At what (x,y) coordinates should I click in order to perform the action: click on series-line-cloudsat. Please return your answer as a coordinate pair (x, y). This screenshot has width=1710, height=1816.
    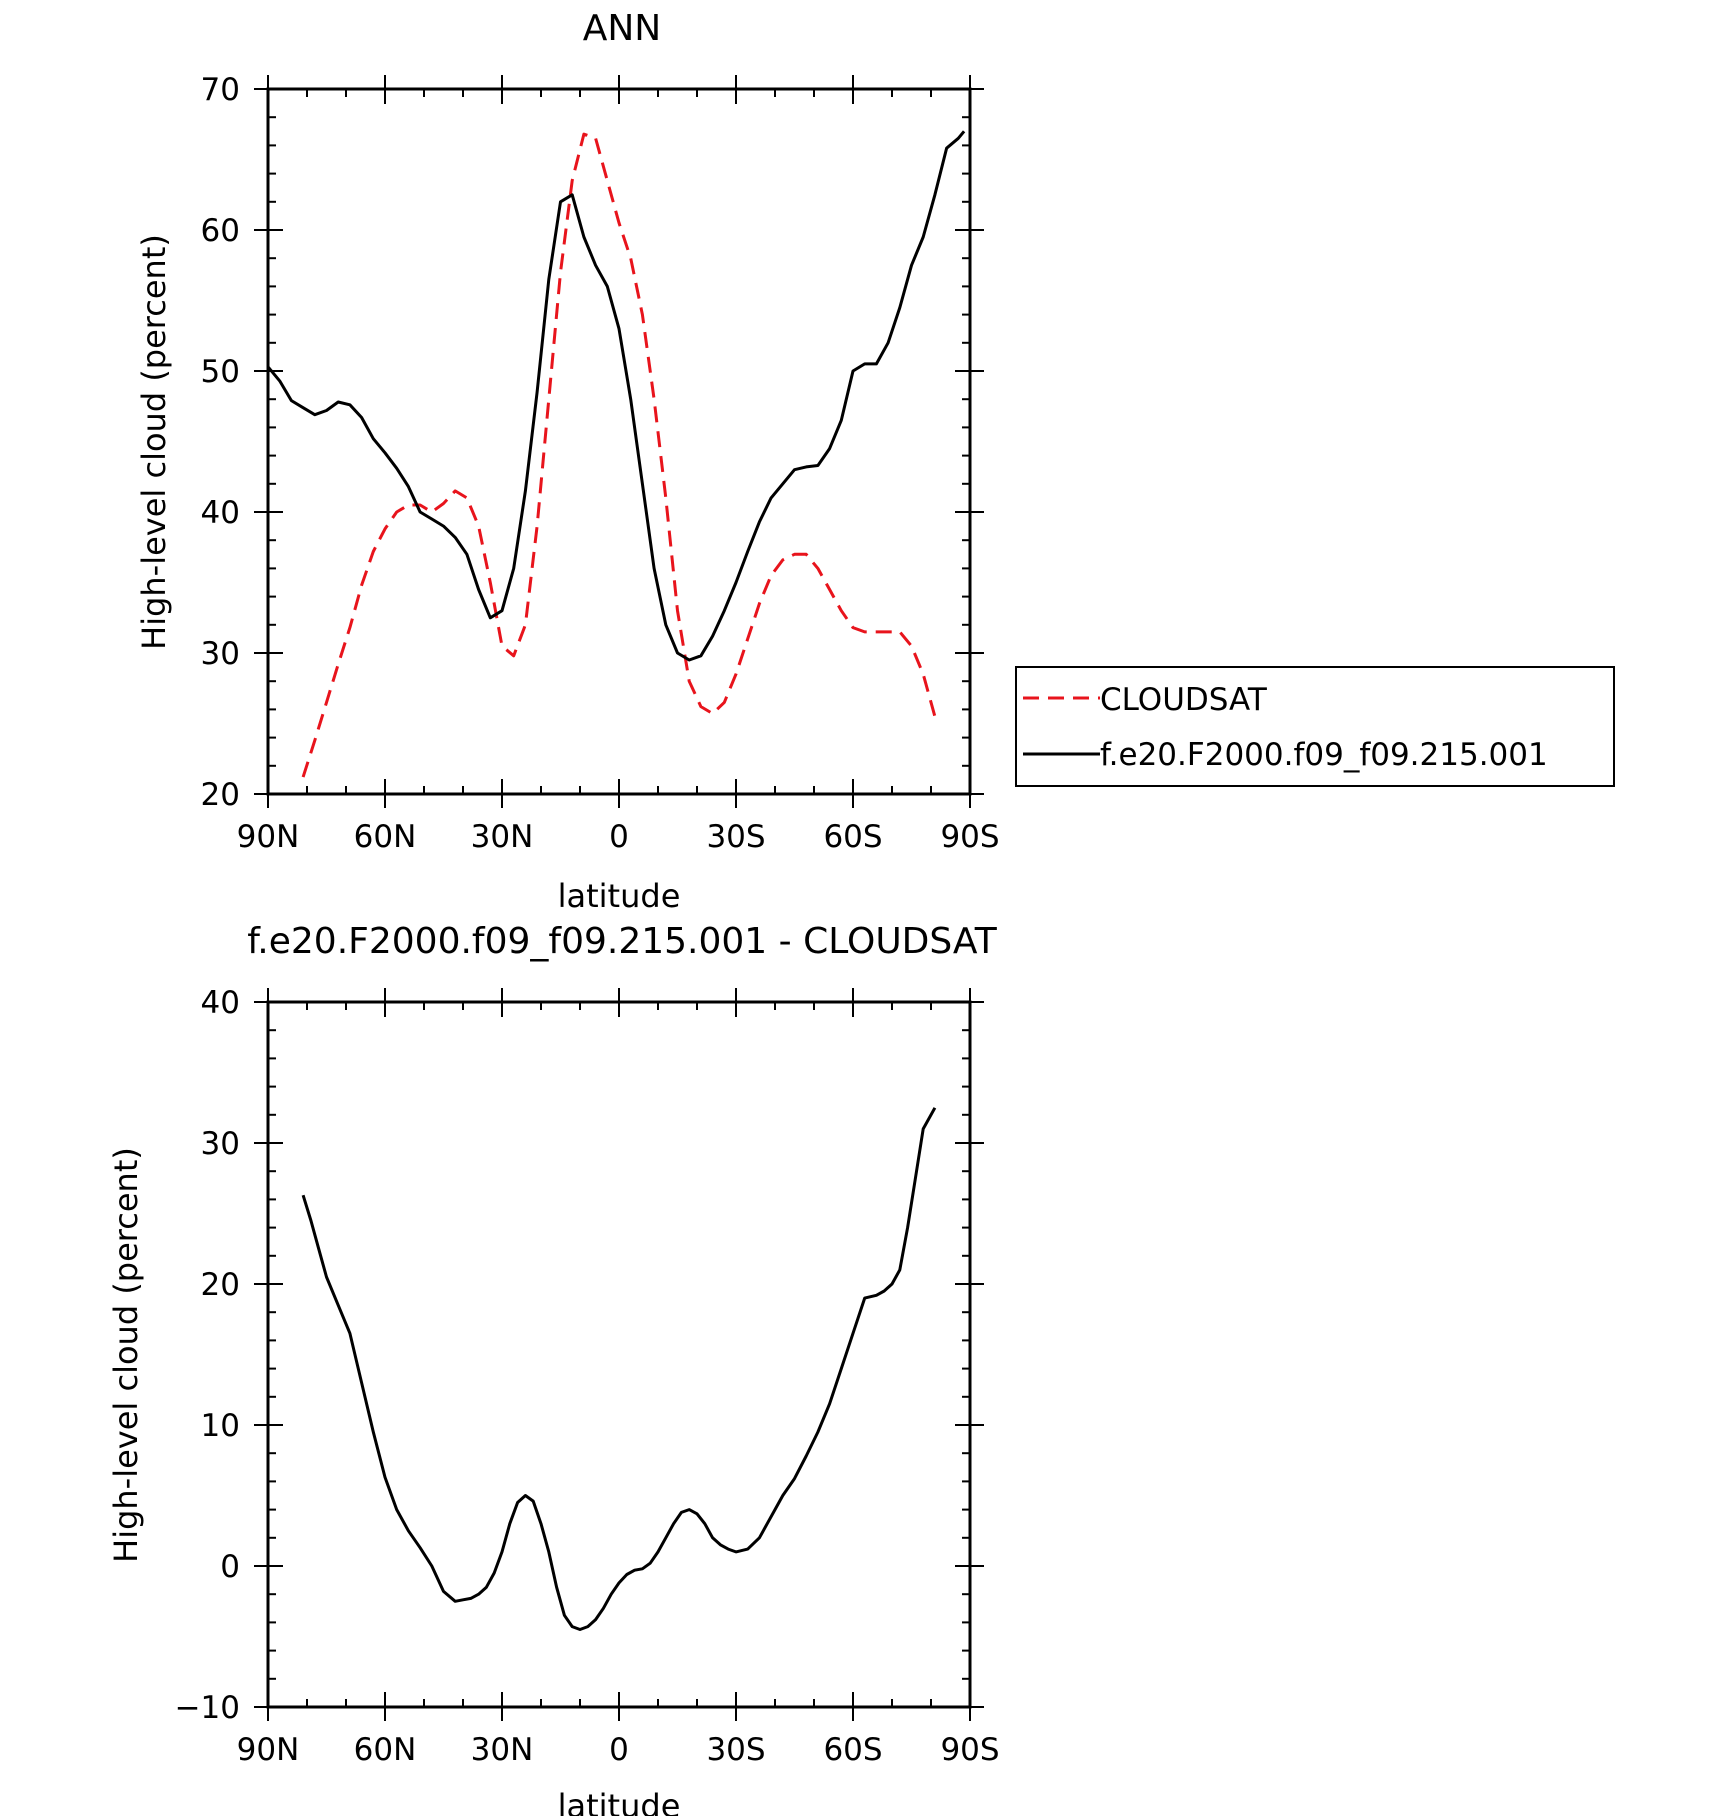
    Looking at the image, I should click on (619, 455).